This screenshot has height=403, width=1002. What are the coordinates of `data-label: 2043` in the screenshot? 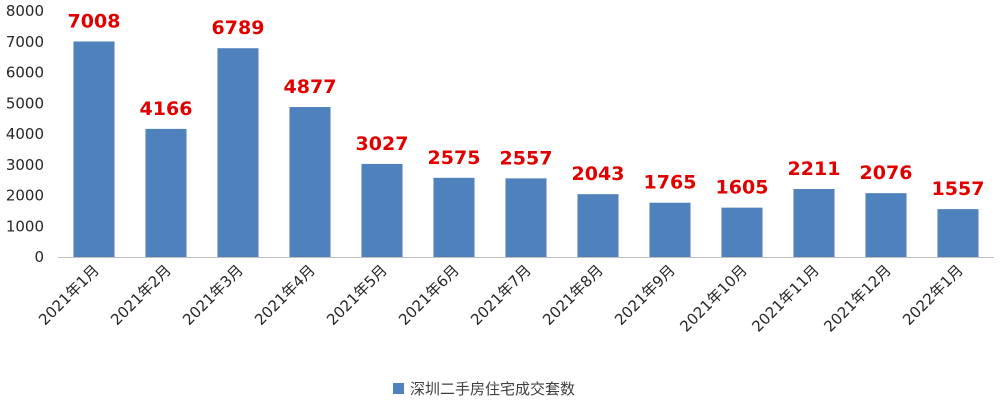 It's located at (598, 174).